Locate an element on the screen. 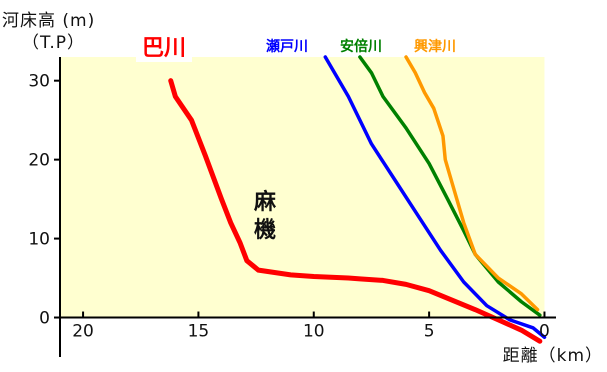 The height and width of the screenshot is (372, 607). series-label-seto: 瀬戸川 is located at coordinates (287, 47).